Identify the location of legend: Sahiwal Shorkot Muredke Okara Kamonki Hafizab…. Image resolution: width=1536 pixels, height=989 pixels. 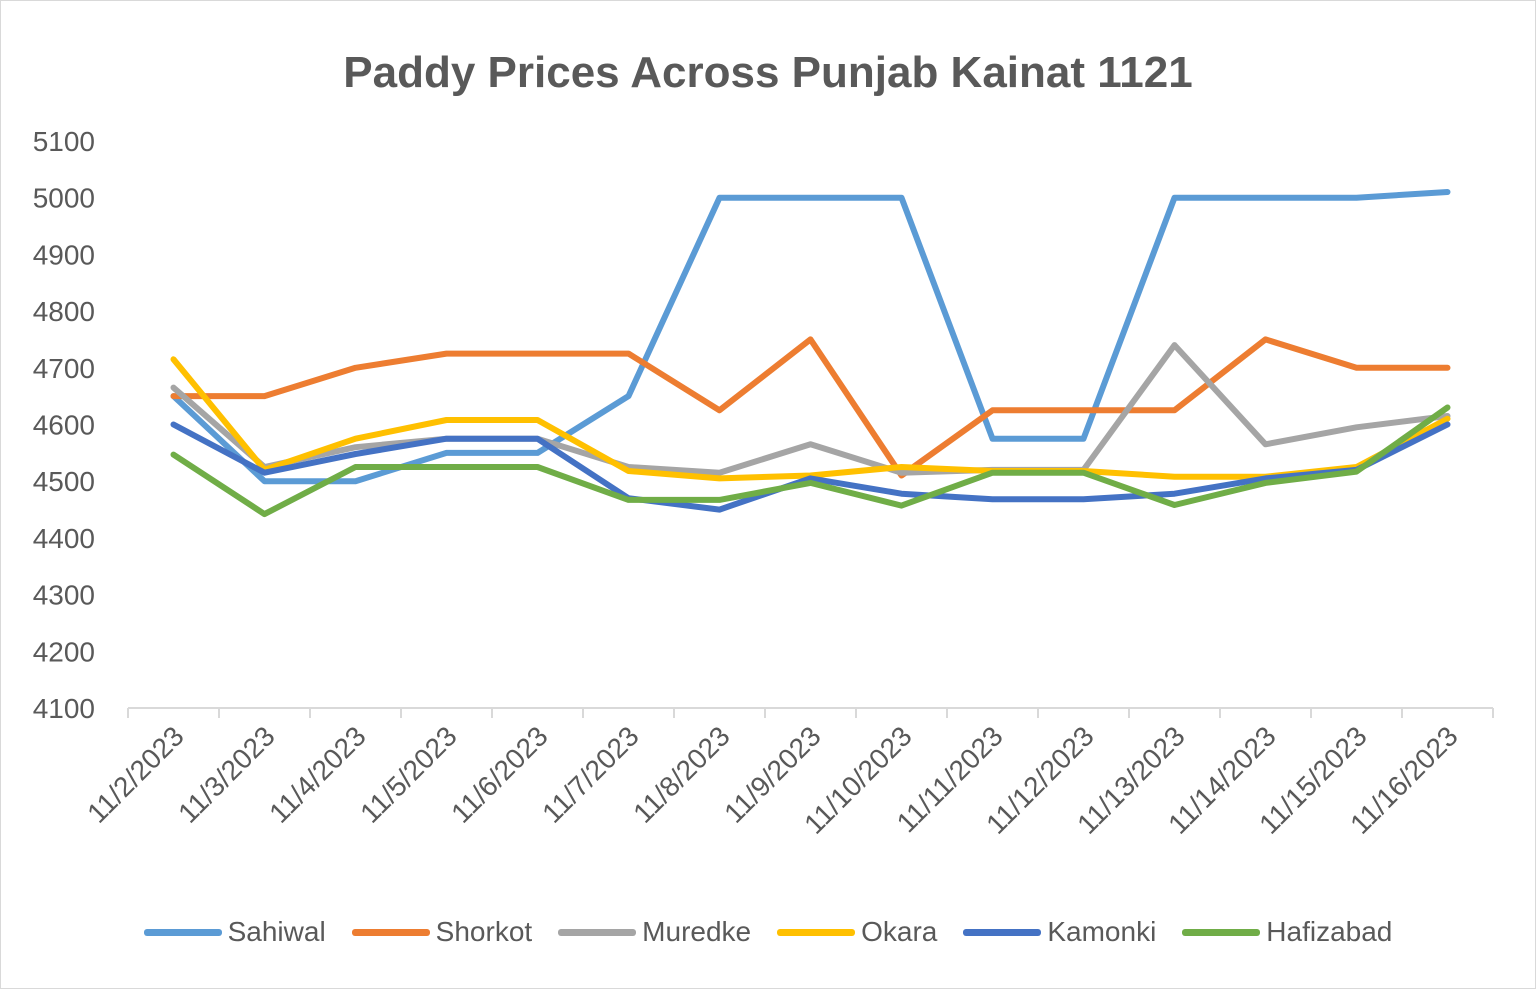
(768, 932).